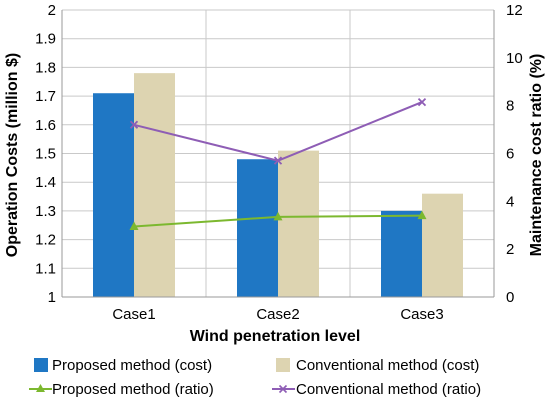  Describe the element at coordinates (510, 249) in the screenshot. I see `y2-tick-label: 2` at that location.